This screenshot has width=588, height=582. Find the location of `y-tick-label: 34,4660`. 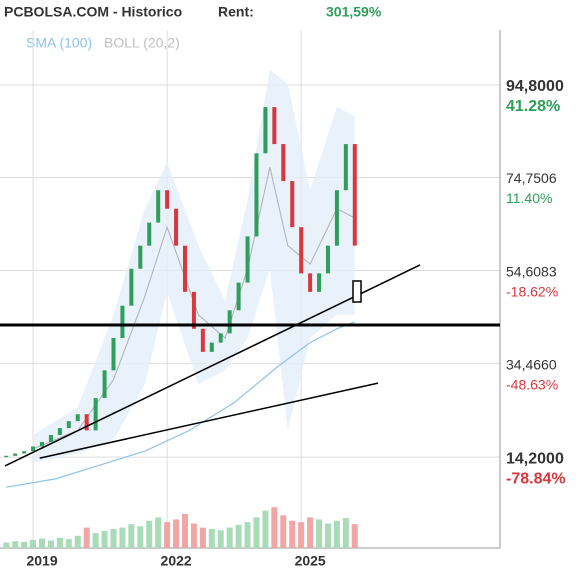

y-tick-label: 34,4660 is located at coordinates (531, 364).